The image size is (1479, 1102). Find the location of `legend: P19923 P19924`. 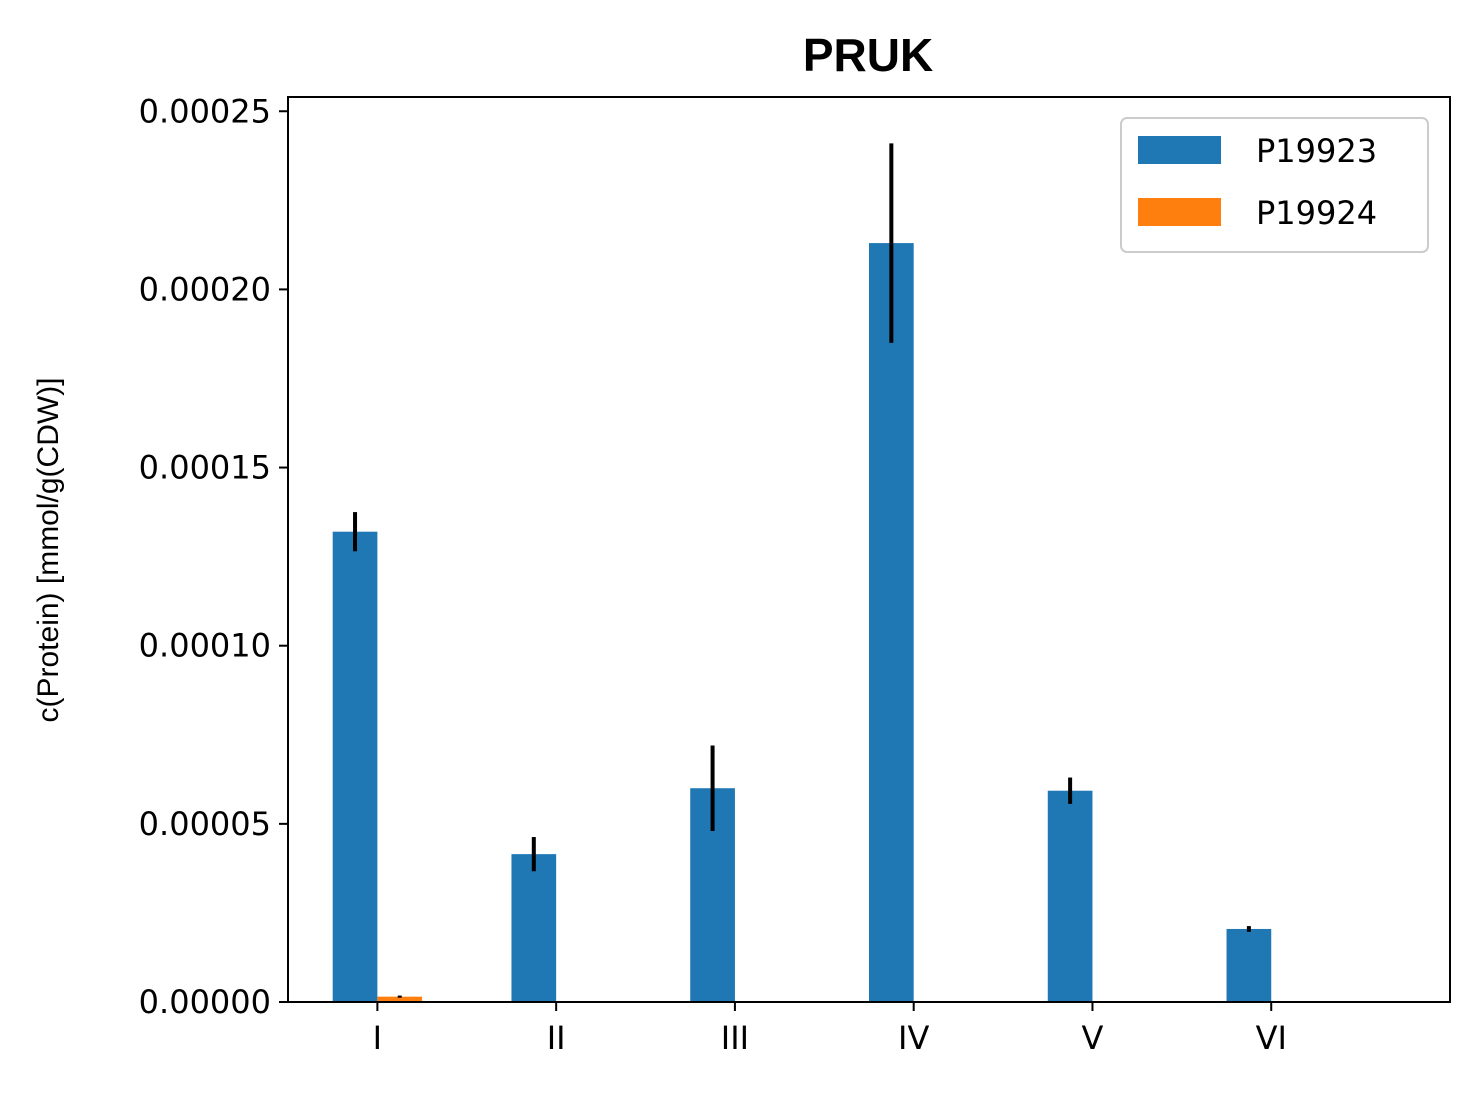

legend: P19923 P19924 is located at coordinates (1274, 185).